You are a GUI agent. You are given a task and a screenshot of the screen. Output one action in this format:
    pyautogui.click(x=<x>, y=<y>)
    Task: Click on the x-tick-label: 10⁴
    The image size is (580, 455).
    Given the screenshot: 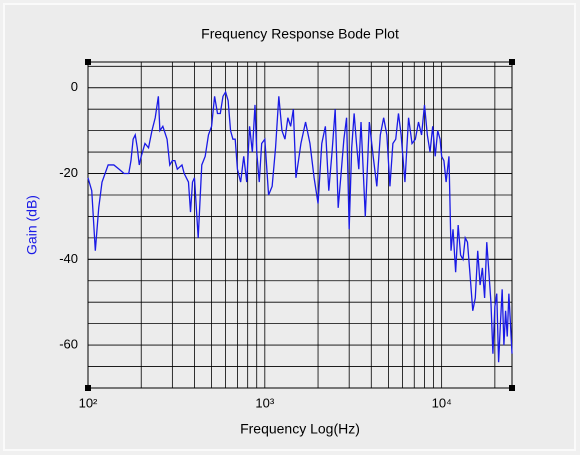 What is the action you would take?
    pyautogui.click(x=442, y=402)
    